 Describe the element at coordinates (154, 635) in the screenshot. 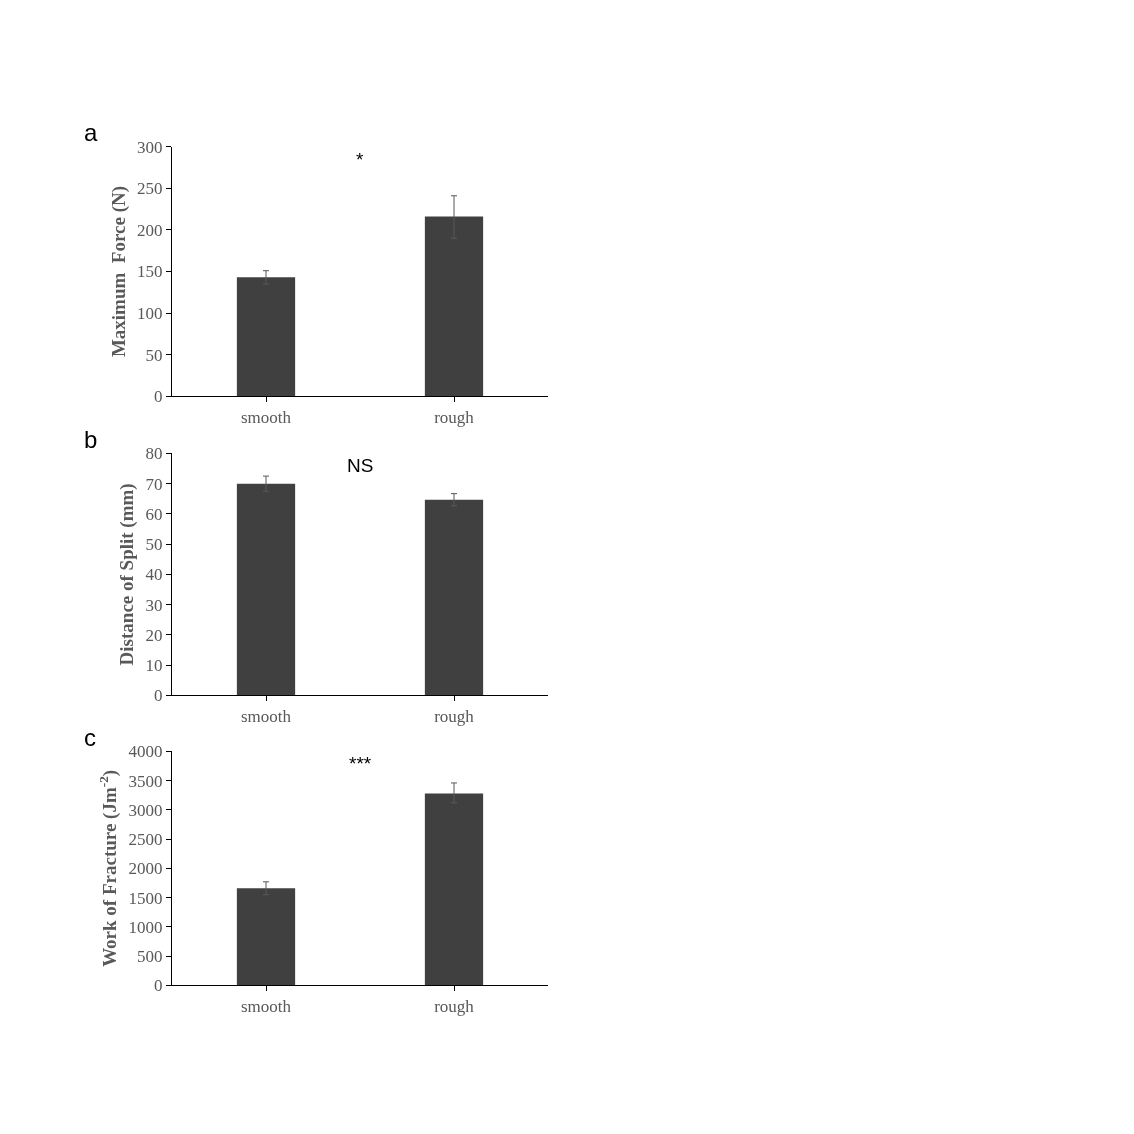

I see `y-tick-label: 20` at that location.